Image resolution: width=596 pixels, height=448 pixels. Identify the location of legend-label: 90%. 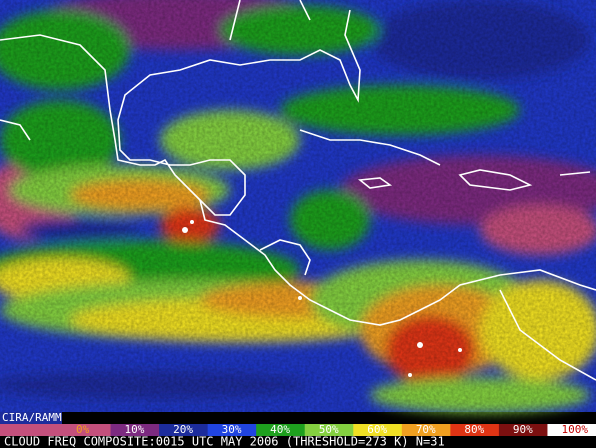
(523, 429).